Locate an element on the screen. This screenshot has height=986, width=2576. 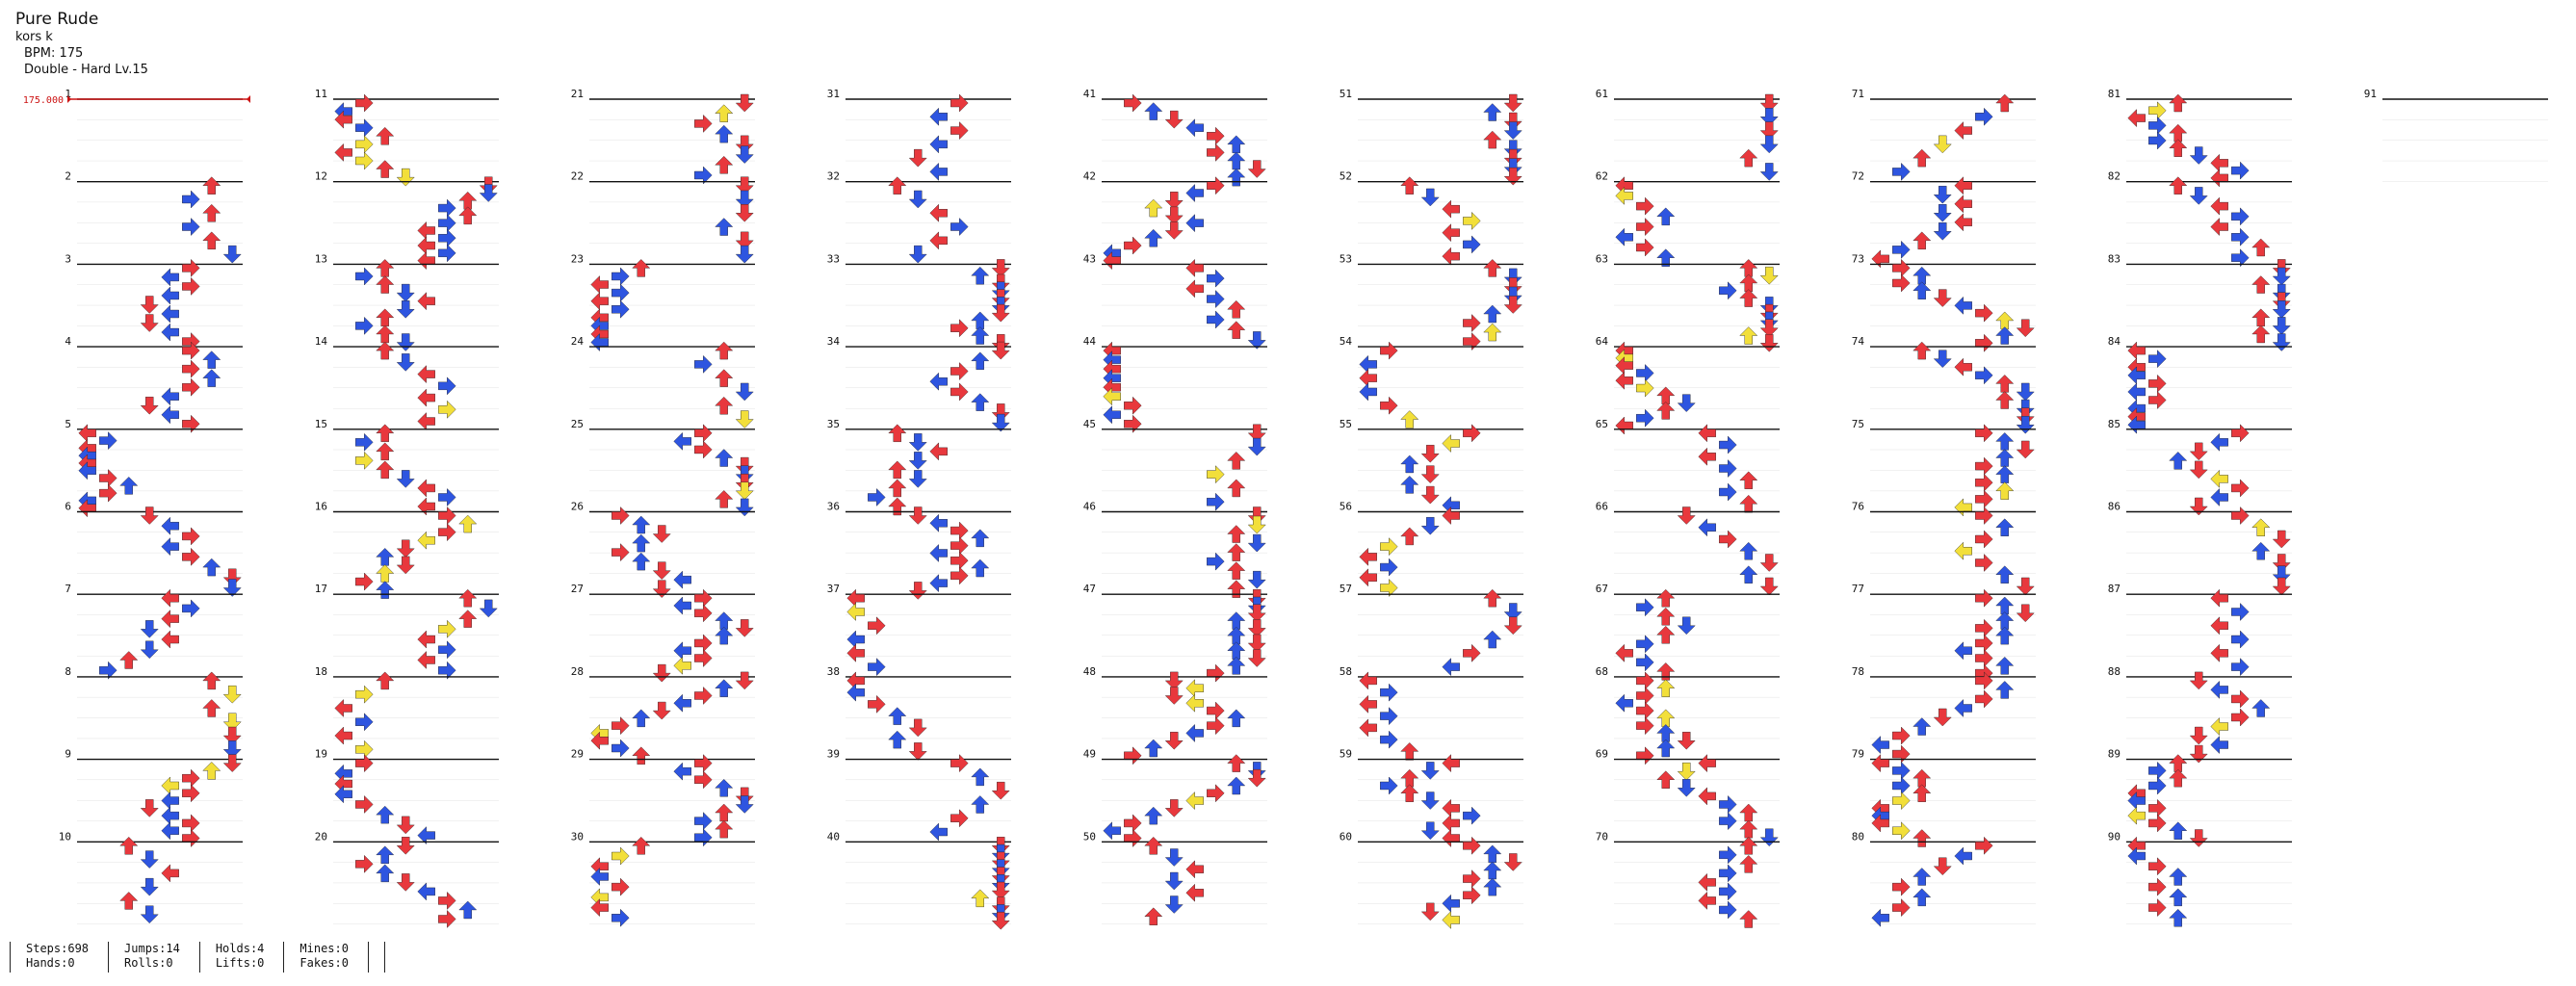
song-title: Pure Rude is located at coordinates (57, 19).